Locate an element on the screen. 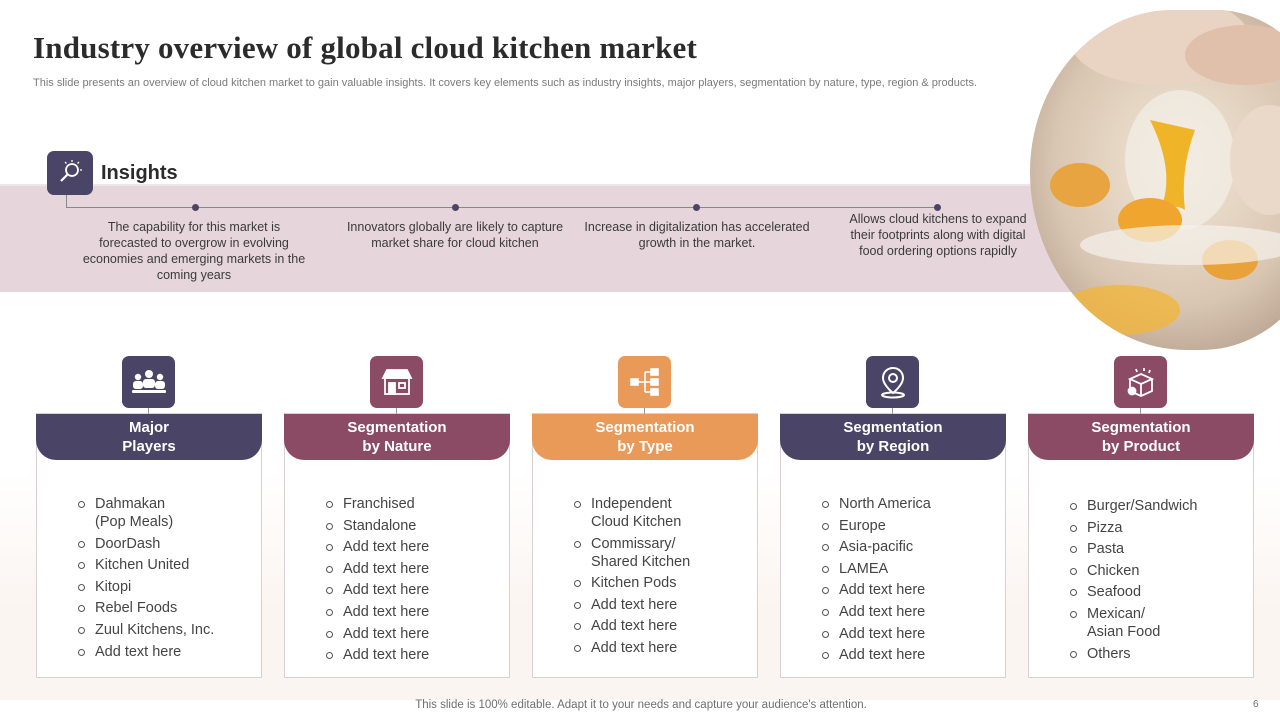  lightbulb-magnifier-icon is located at coordinates (70, 173).